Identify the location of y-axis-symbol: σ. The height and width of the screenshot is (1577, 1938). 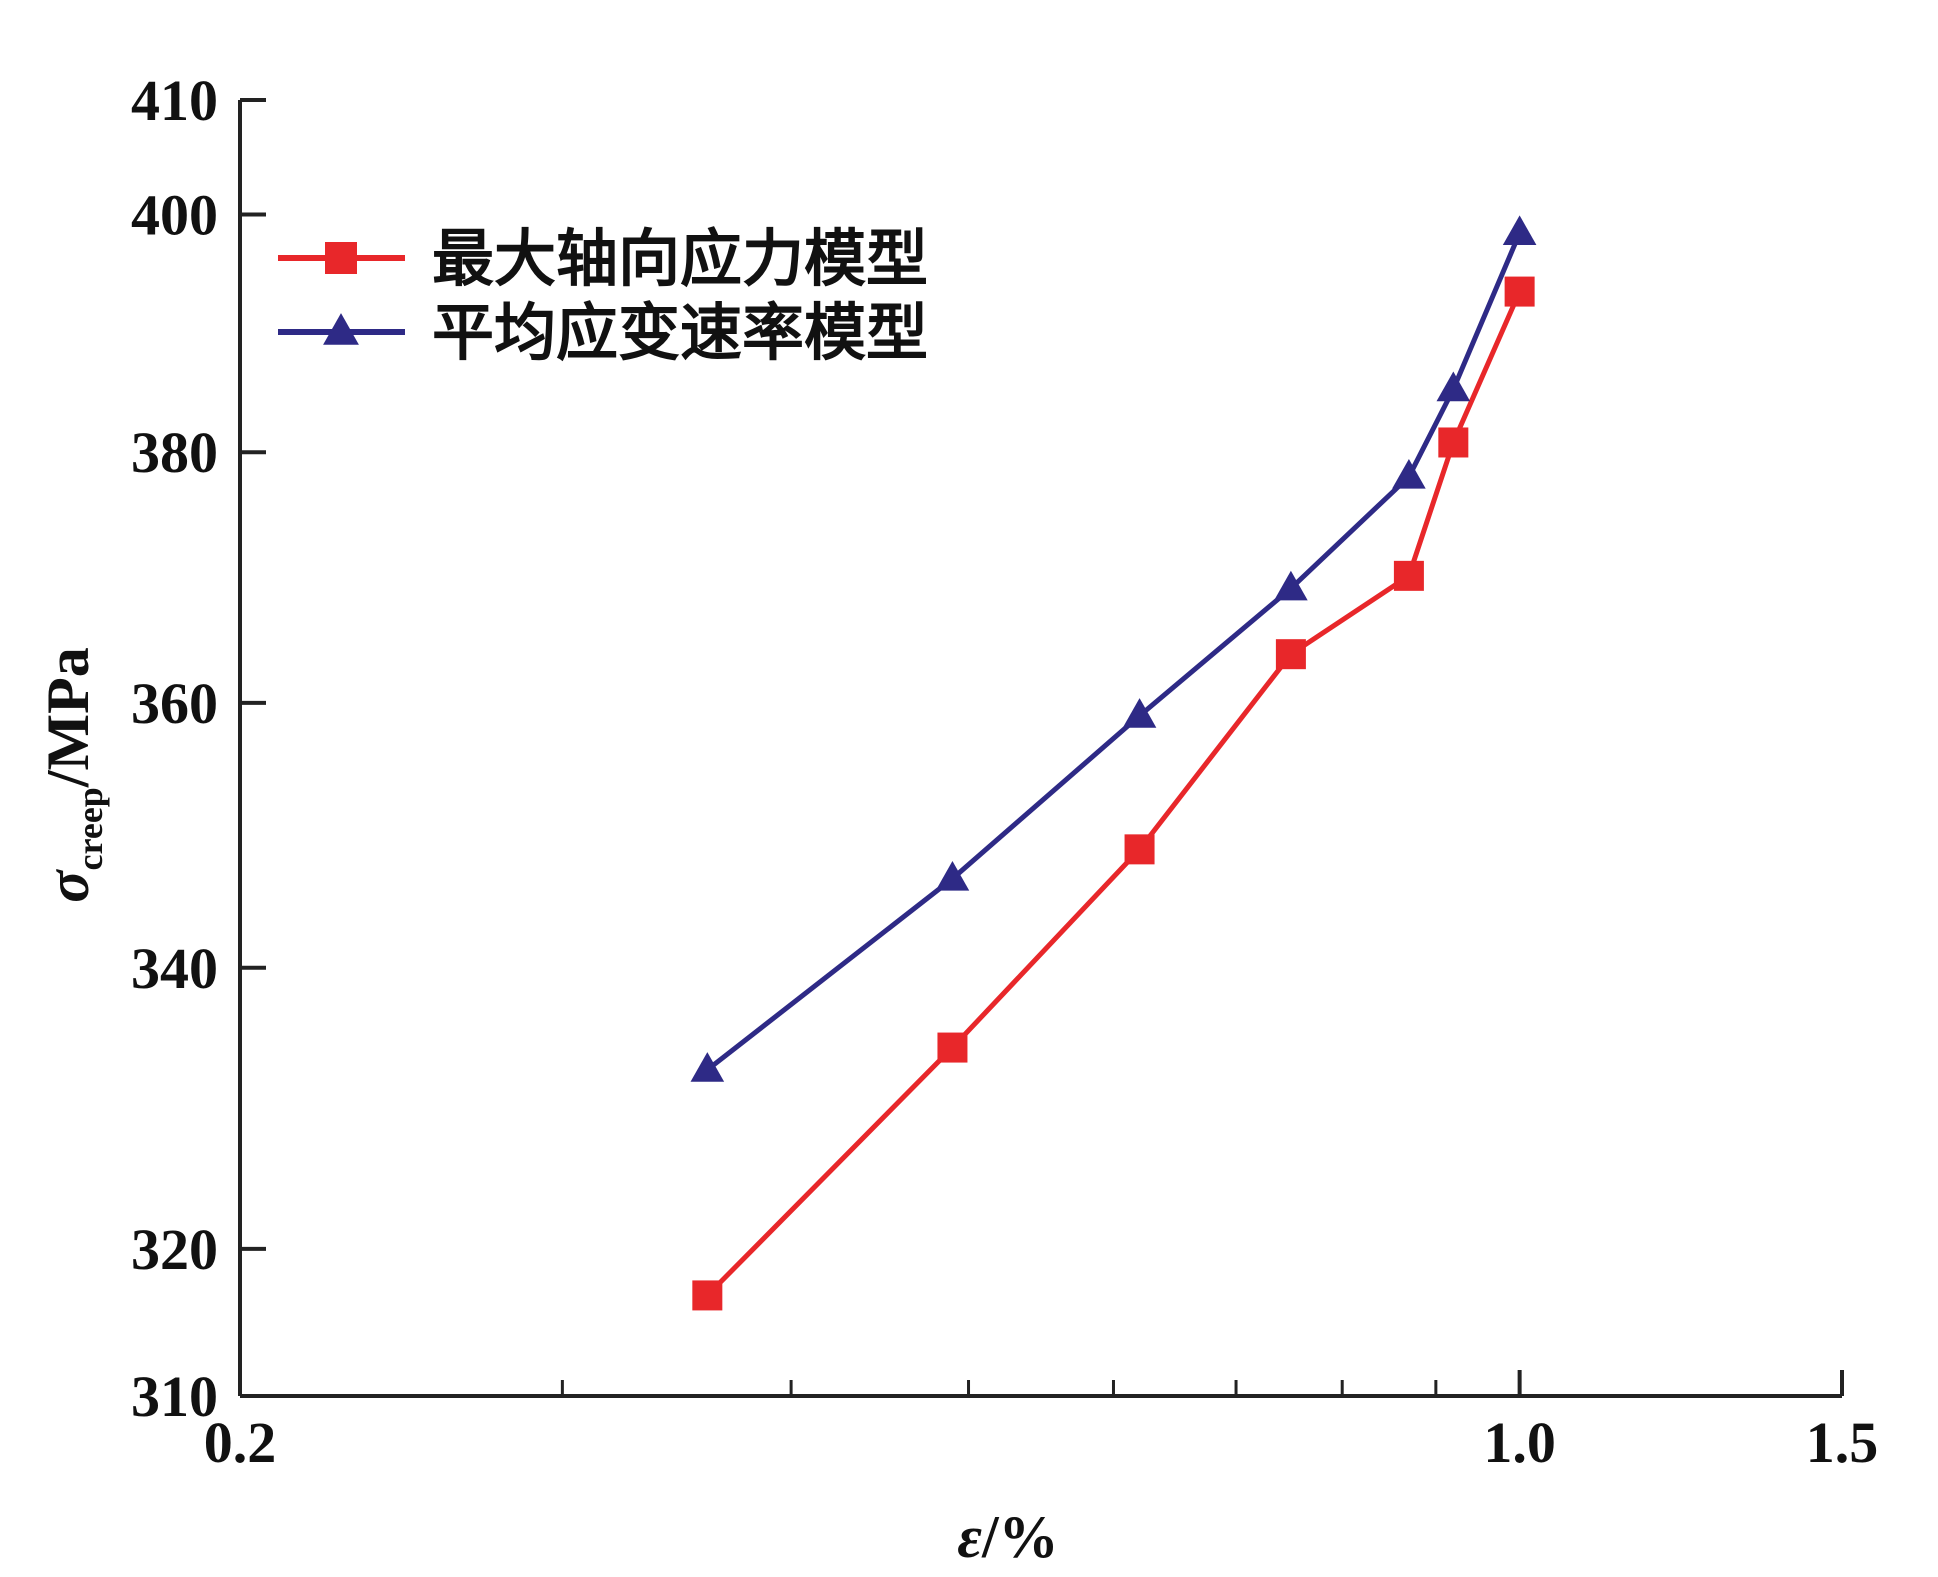
(68, 886).